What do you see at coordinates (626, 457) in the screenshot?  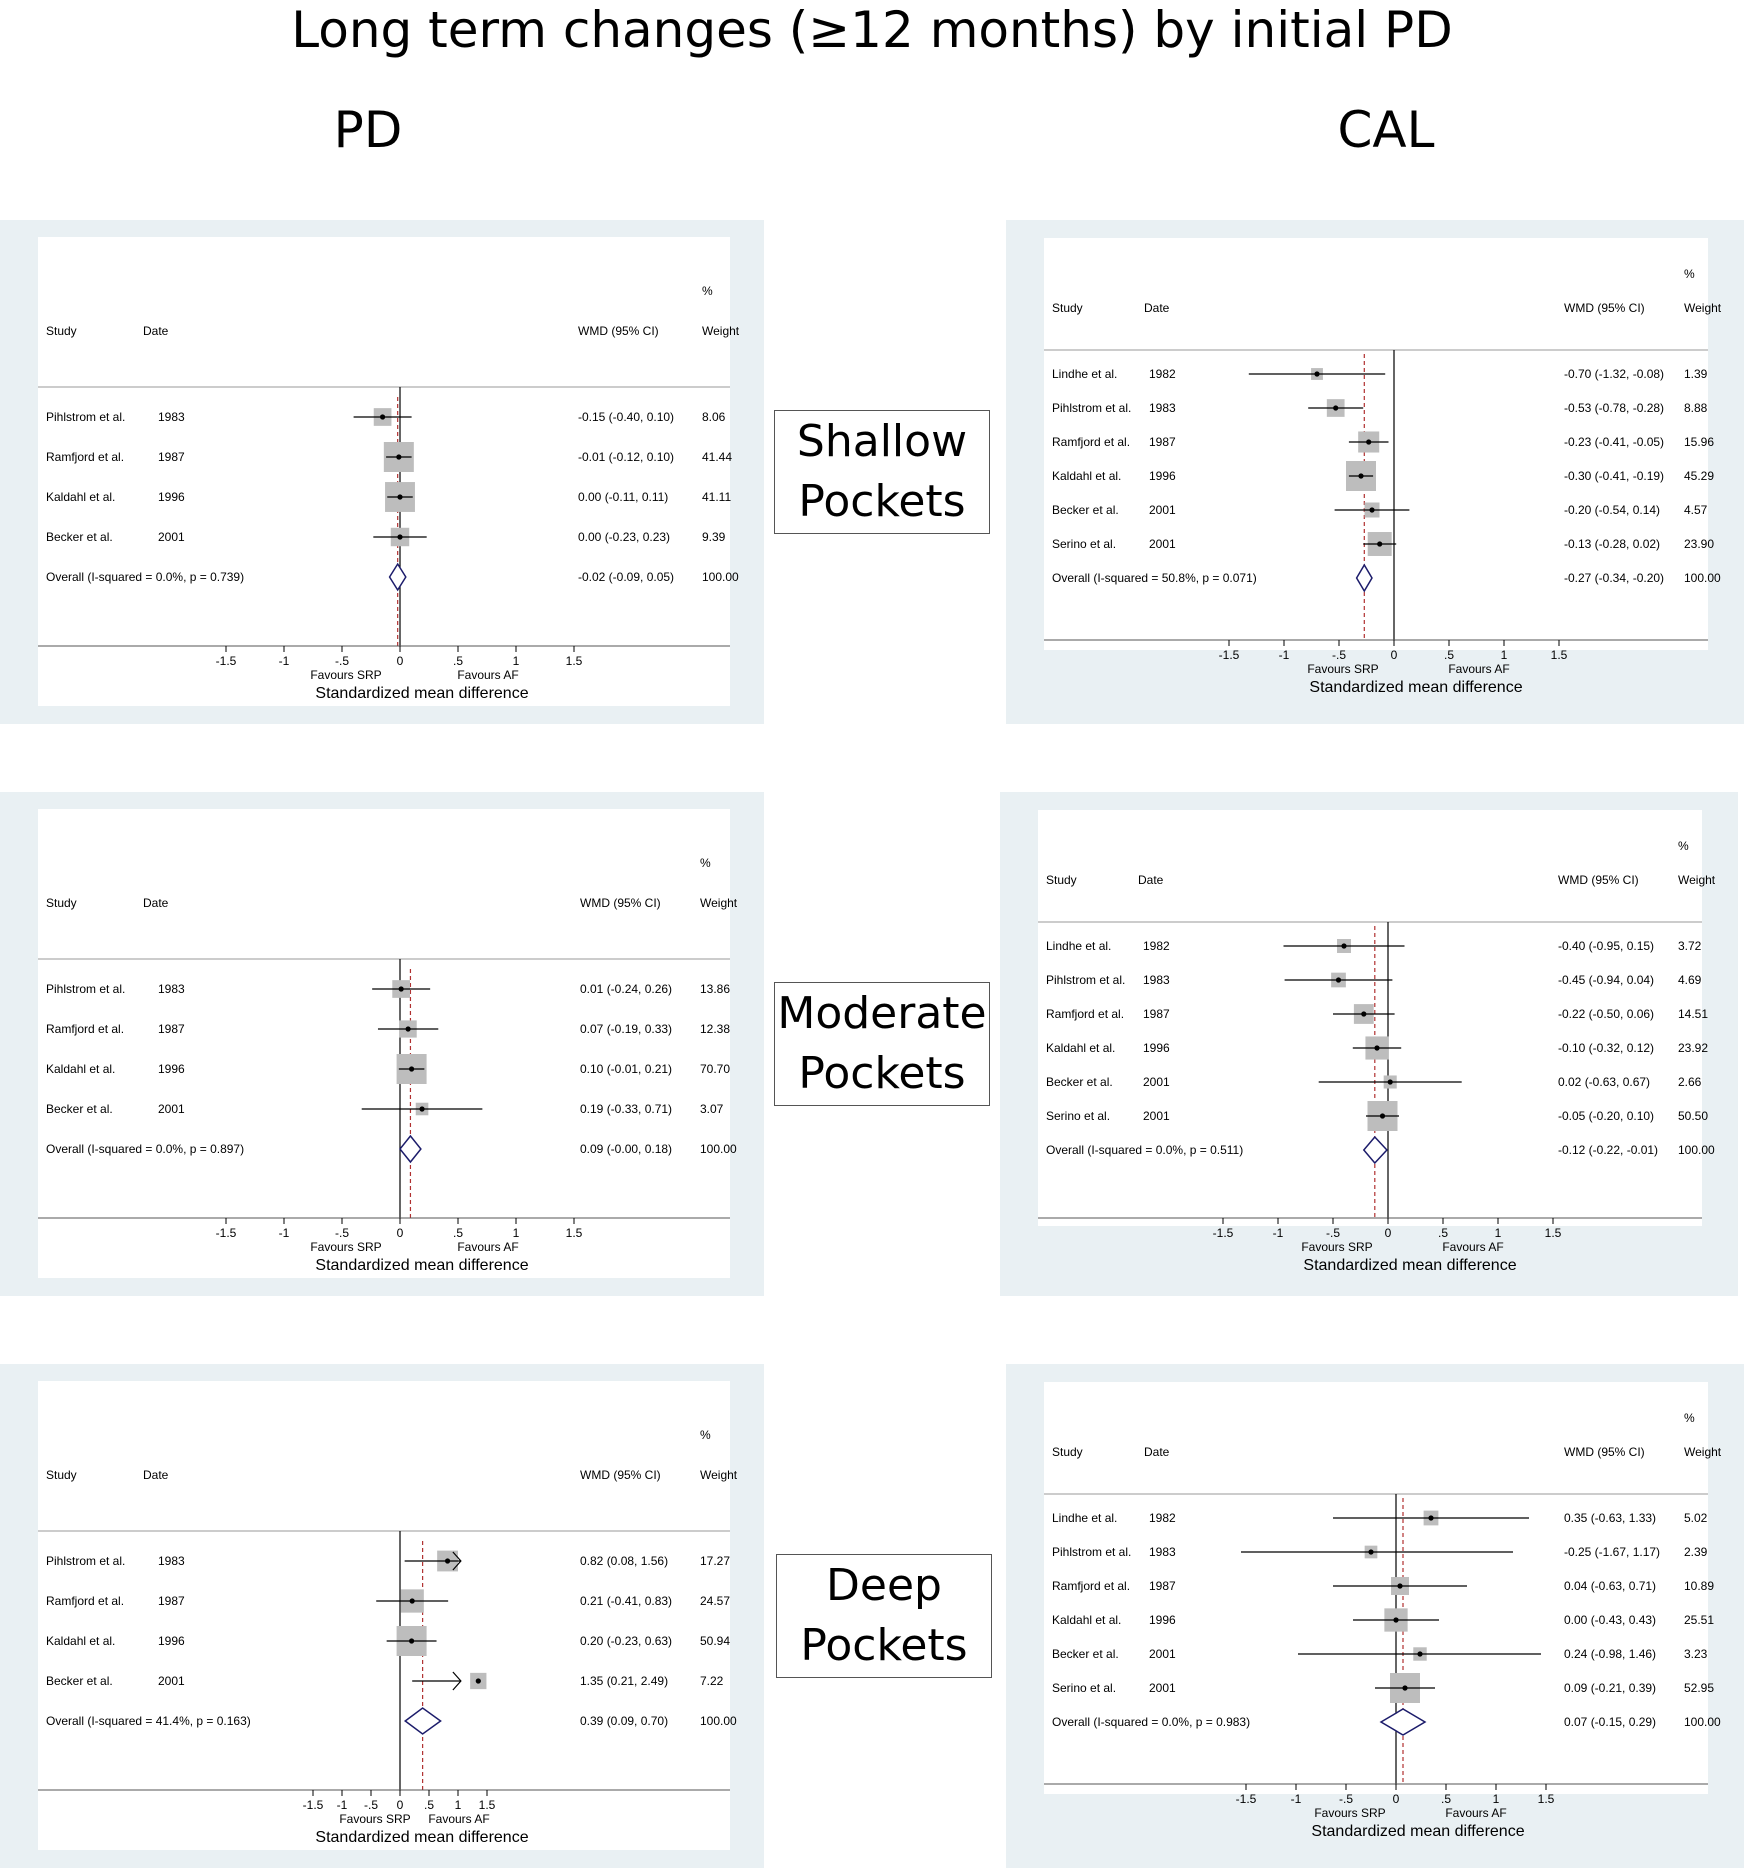 I see `study-ci-text: -0.01 (-0.12, 0.10)` at bounding box center [626, 457].